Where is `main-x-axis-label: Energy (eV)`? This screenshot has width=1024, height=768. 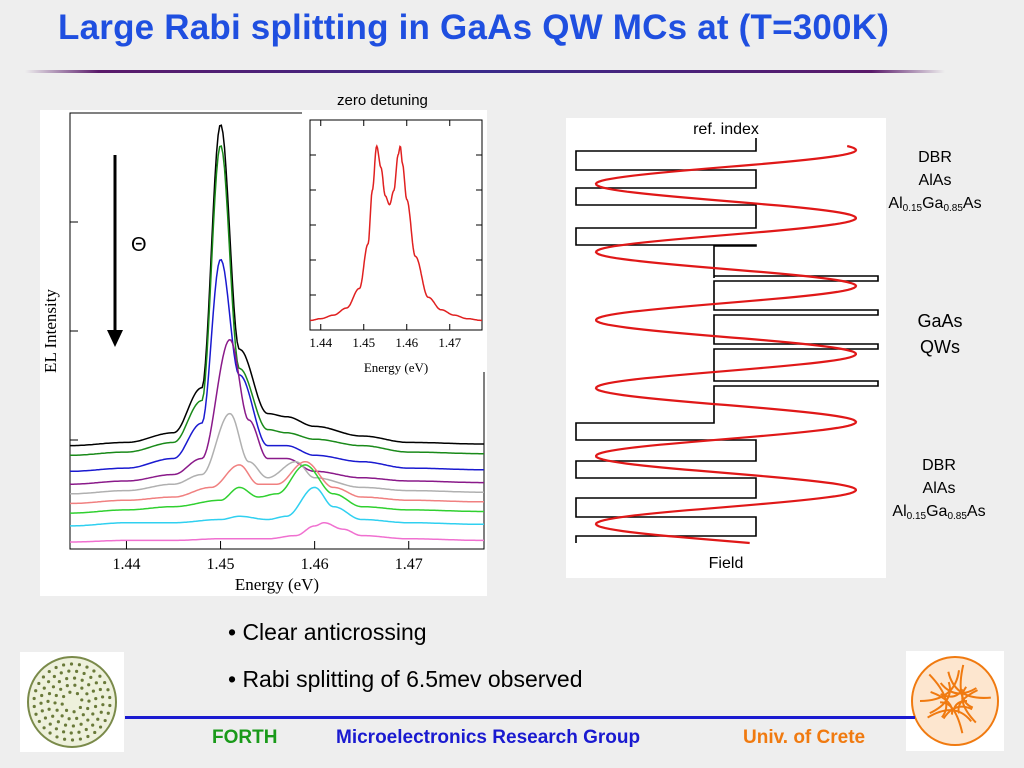 main-x-axis-label: Energy (eV) is located at coordinates (277, 584).